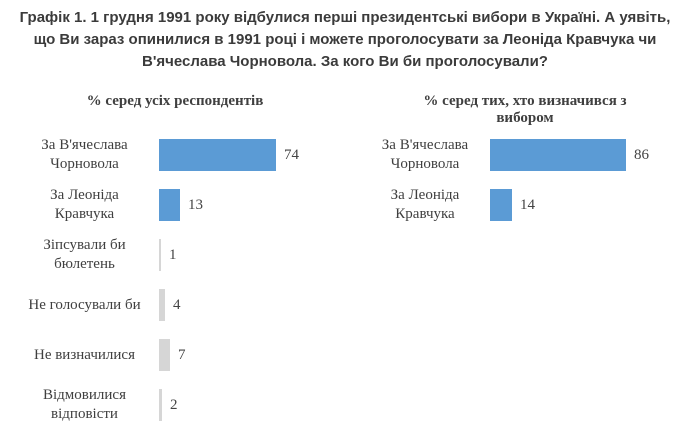 This screenshot has width=690, height=436. Describe the element at coordinates (182, 354) in the screenshot. I see `value-label: 7` at that location.